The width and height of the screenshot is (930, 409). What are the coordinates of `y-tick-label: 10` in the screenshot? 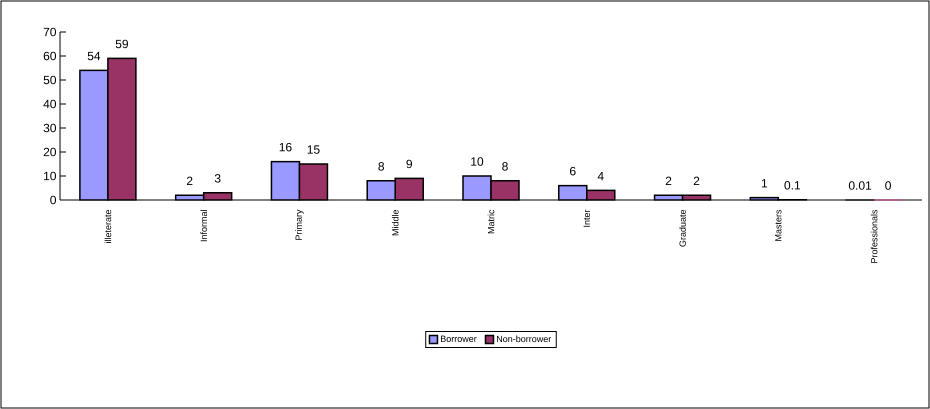 It's located at (50, 176).